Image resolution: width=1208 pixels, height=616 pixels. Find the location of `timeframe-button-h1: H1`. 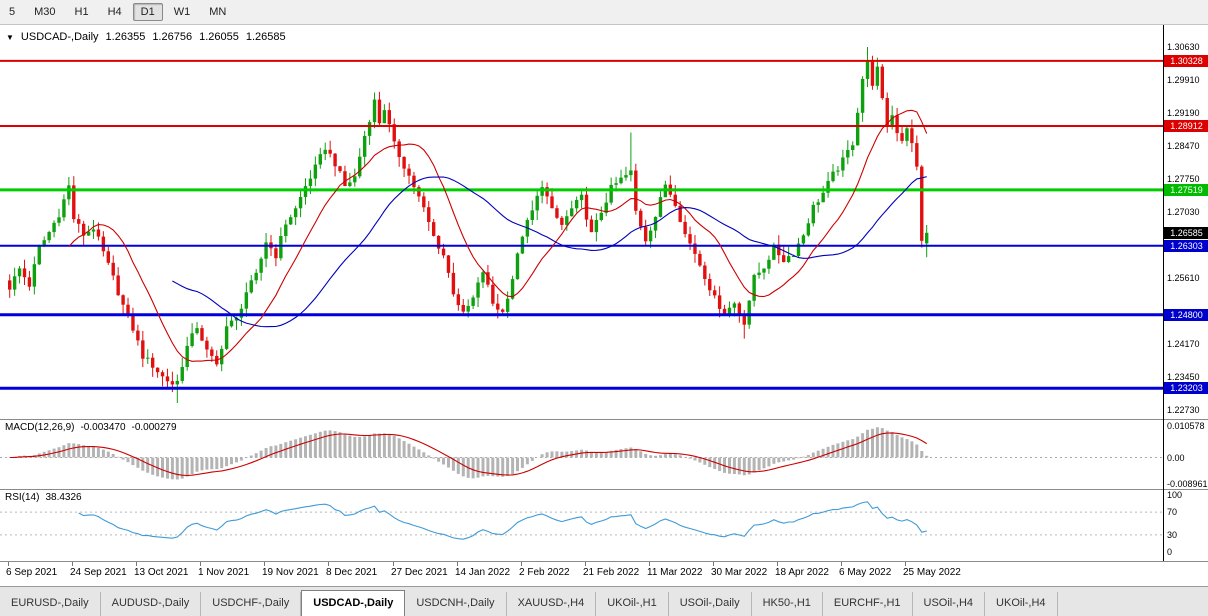

timeframe-button-h1: H1 is located at coordinates (81, 12).